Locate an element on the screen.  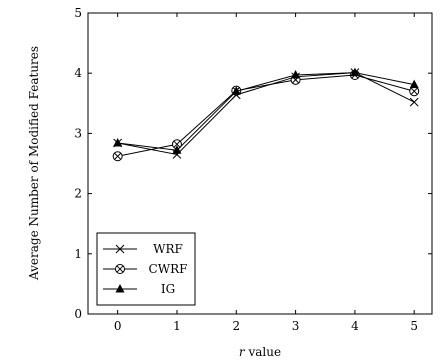
y-tick-label: 0 is located at coordinates (78, 314).